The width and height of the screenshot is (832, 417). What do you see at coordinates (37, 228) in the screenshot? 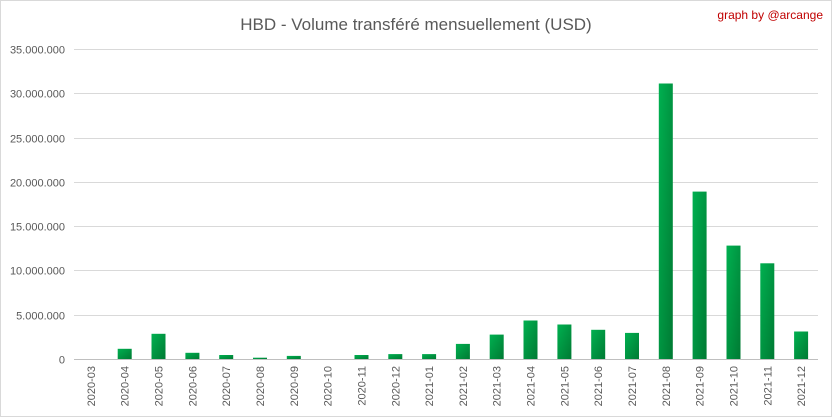
I see `y-tick-label: 15.000.000` at bounding box center [37, 228].